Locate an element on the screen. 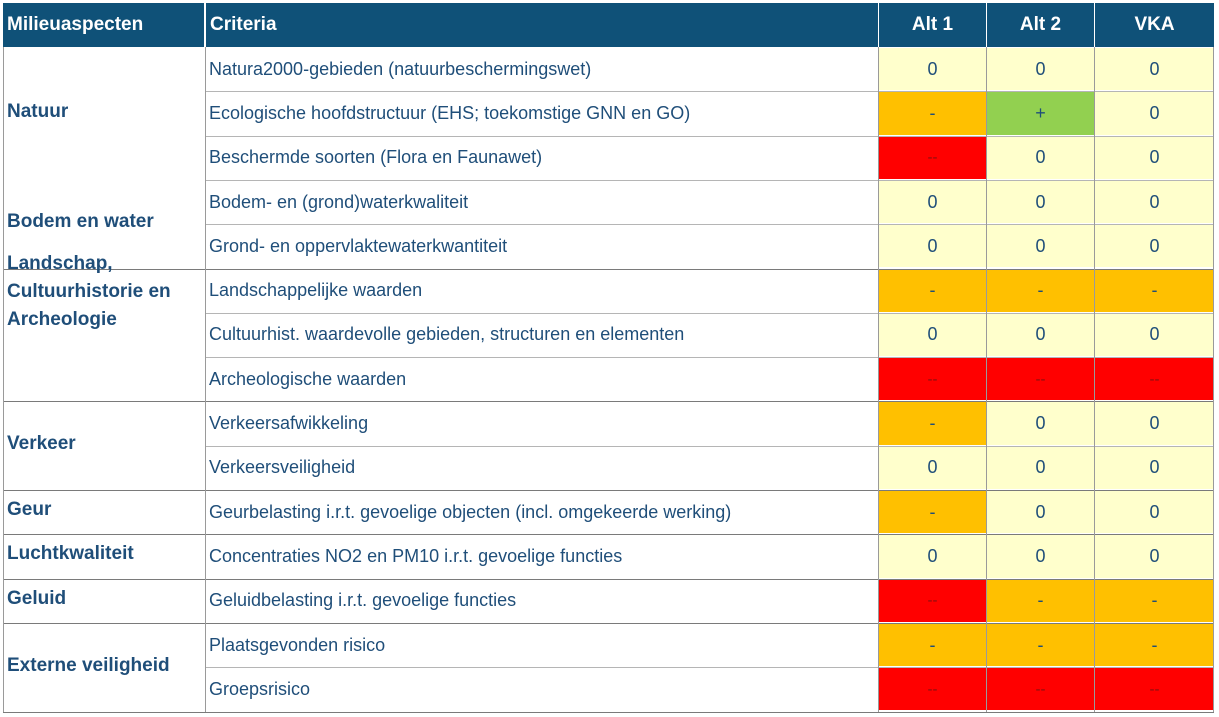 Image resolution: width=1219 pixels, height=717 pixels. aspect-label: Verkeer is located at coordinates (41, 443).